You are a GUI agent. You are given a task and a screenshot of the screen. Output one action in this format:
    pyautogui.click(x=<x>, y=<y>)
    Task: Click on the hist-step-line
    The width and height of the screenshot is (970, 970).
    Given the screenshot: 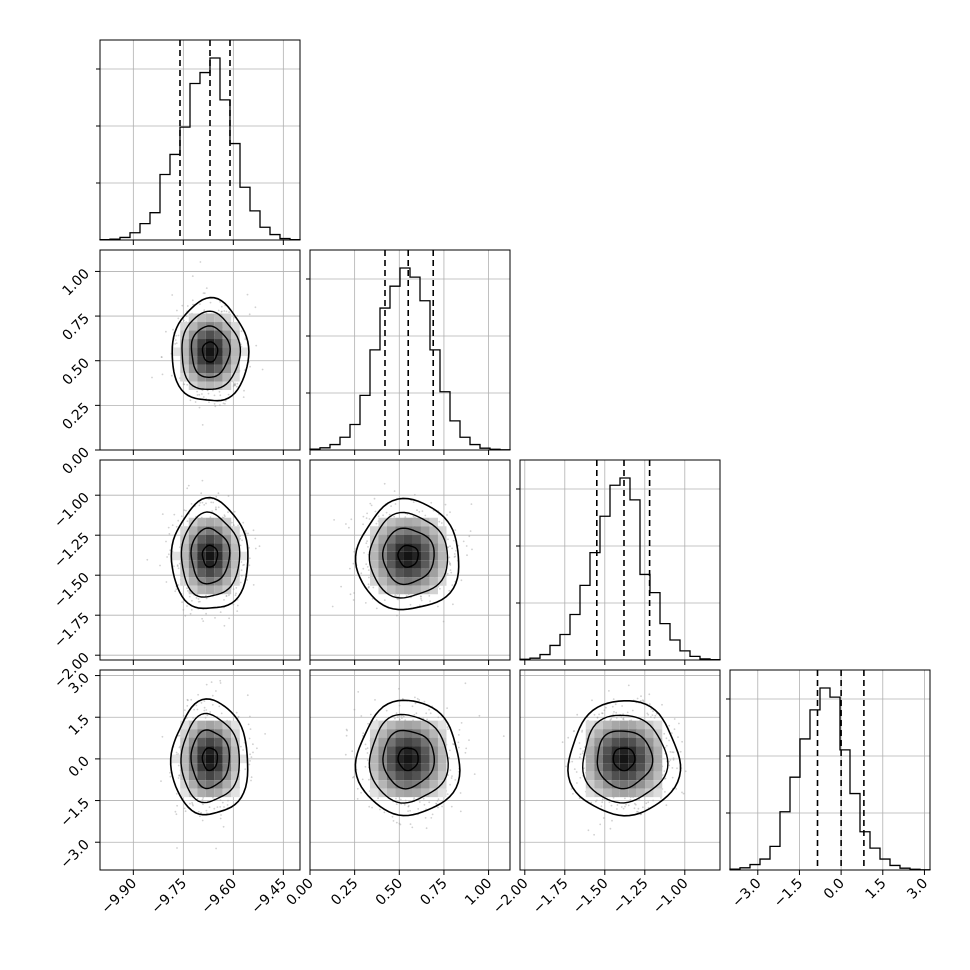 What is the action you would take?
    pyautogui.click(x=200, y=149)
    